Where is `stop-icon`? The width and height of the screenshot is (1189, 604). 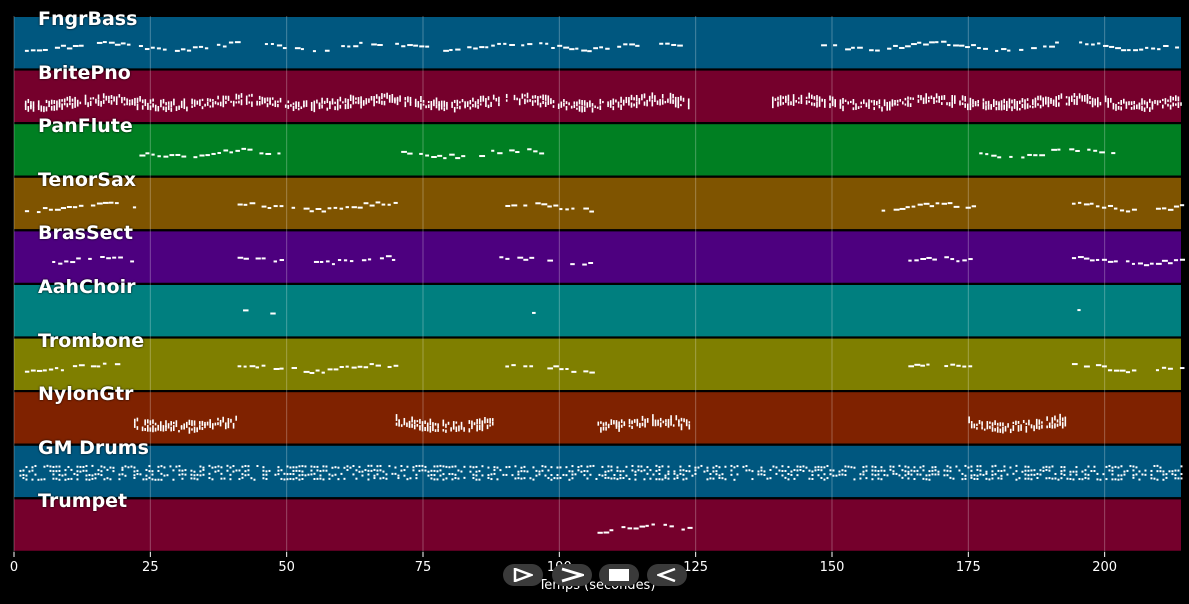 stop-icon is located at coordinates (619, 575).